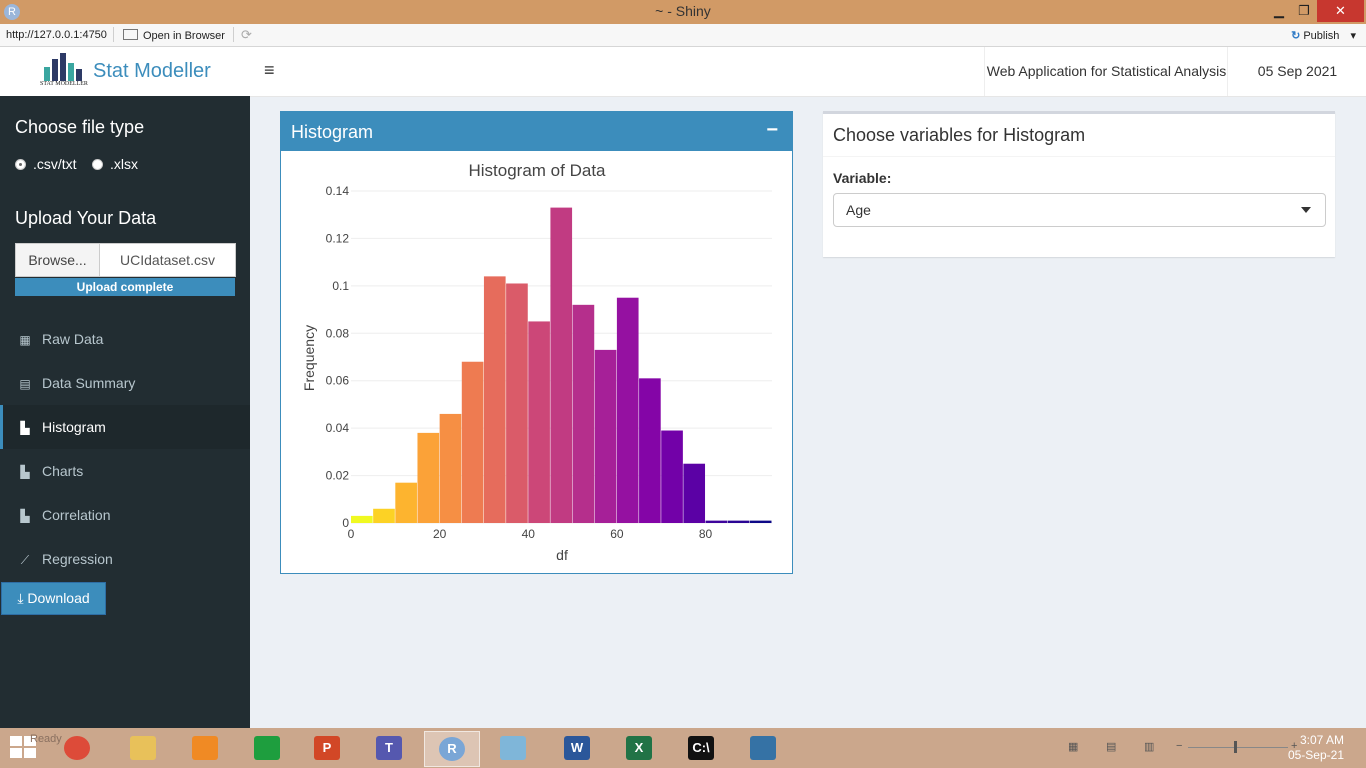 The image size is (1366, 768). I want to click on collapse-button: −, so click(772, 130).